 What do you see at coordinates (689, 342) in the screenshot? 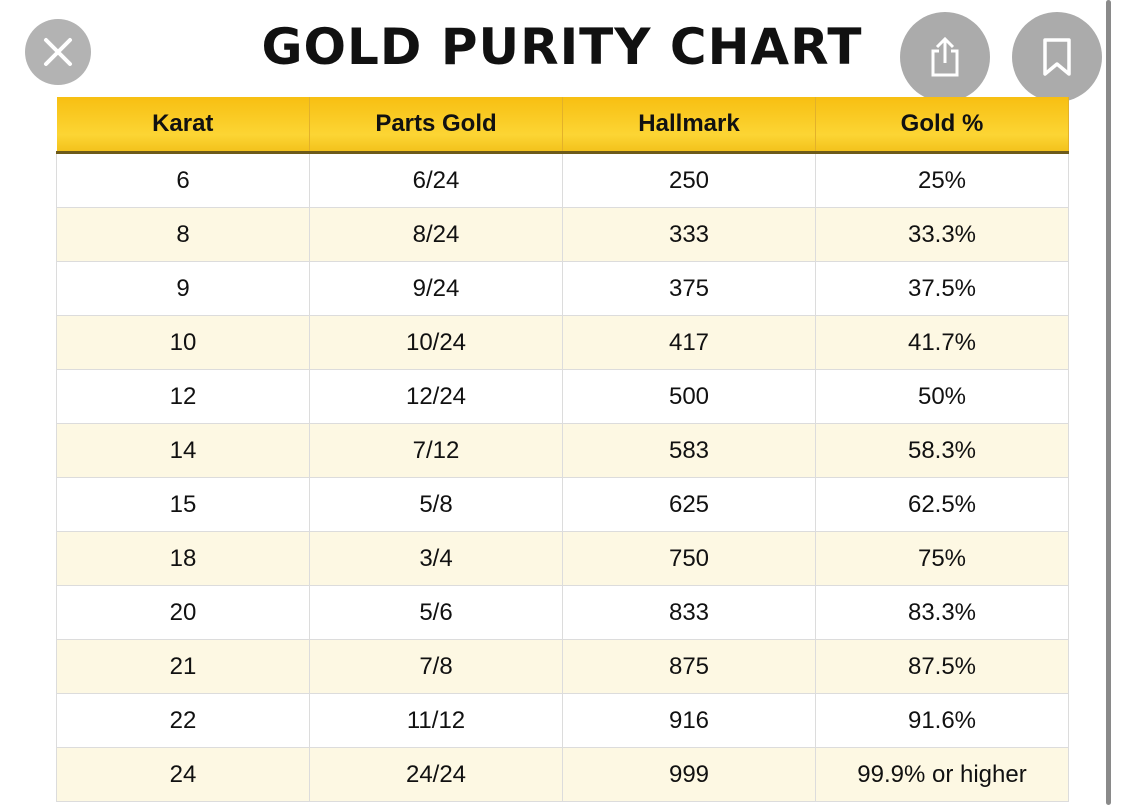
I see `table-cell: 417` at bounding box center [689, 342].